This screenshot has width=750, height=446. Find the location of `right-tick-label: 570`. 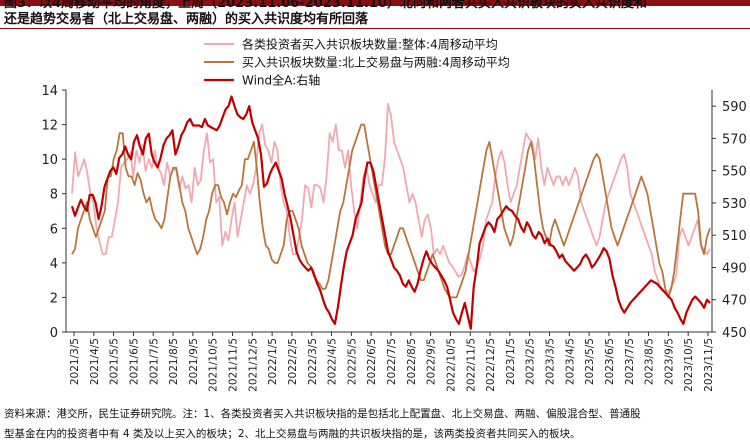

right-tick-label: 570 is located at coordinates (734, 139).